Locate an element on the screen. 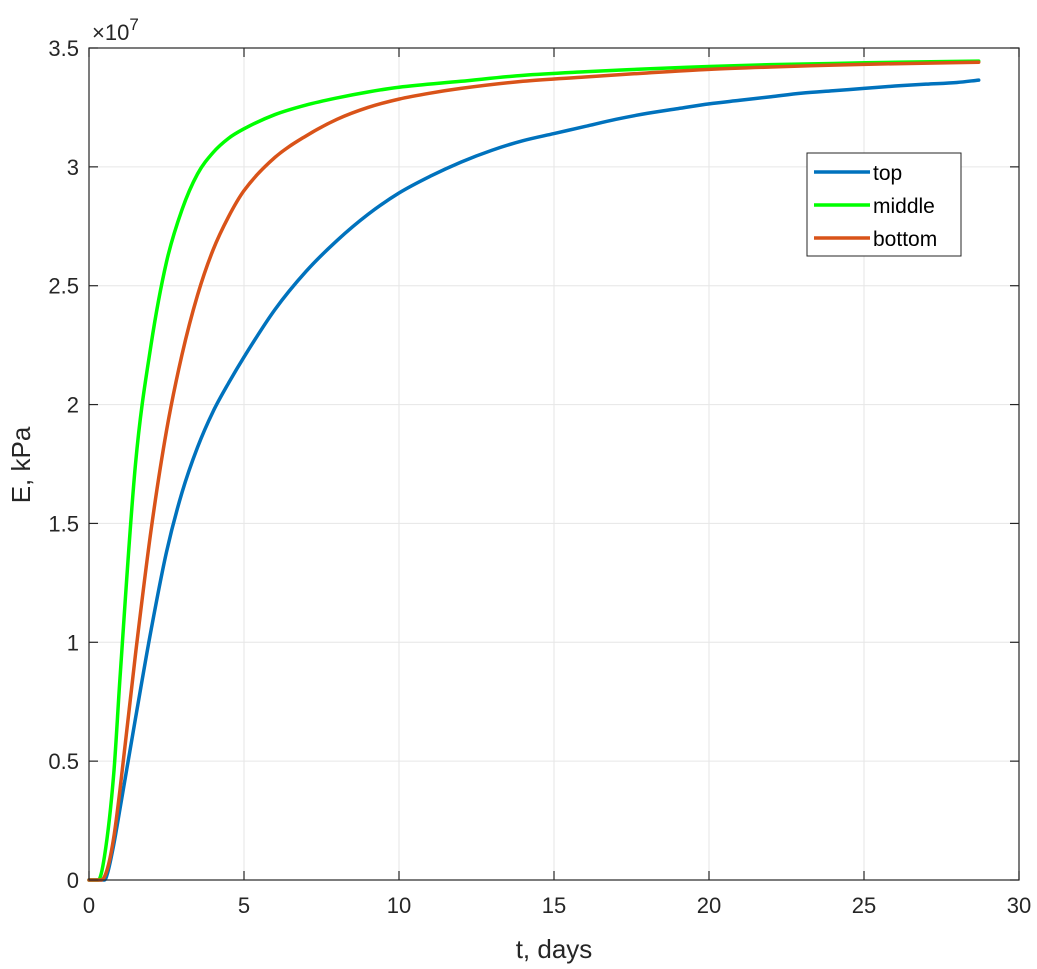  x-tick-label: 30 is located at coordinates (1019, 905).